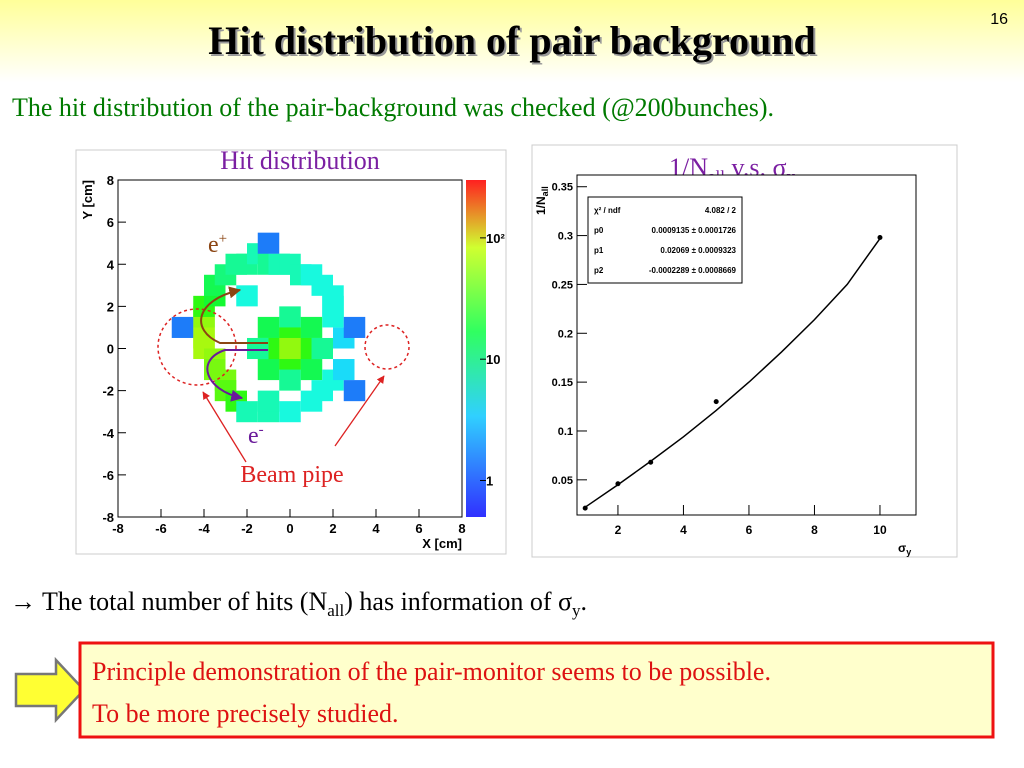 The height and width of the screenshot is (768, 1024). What do you see at coordinates (665, 240) in the screenshot?
I see `stats-box` at bounding box center [665, 240].